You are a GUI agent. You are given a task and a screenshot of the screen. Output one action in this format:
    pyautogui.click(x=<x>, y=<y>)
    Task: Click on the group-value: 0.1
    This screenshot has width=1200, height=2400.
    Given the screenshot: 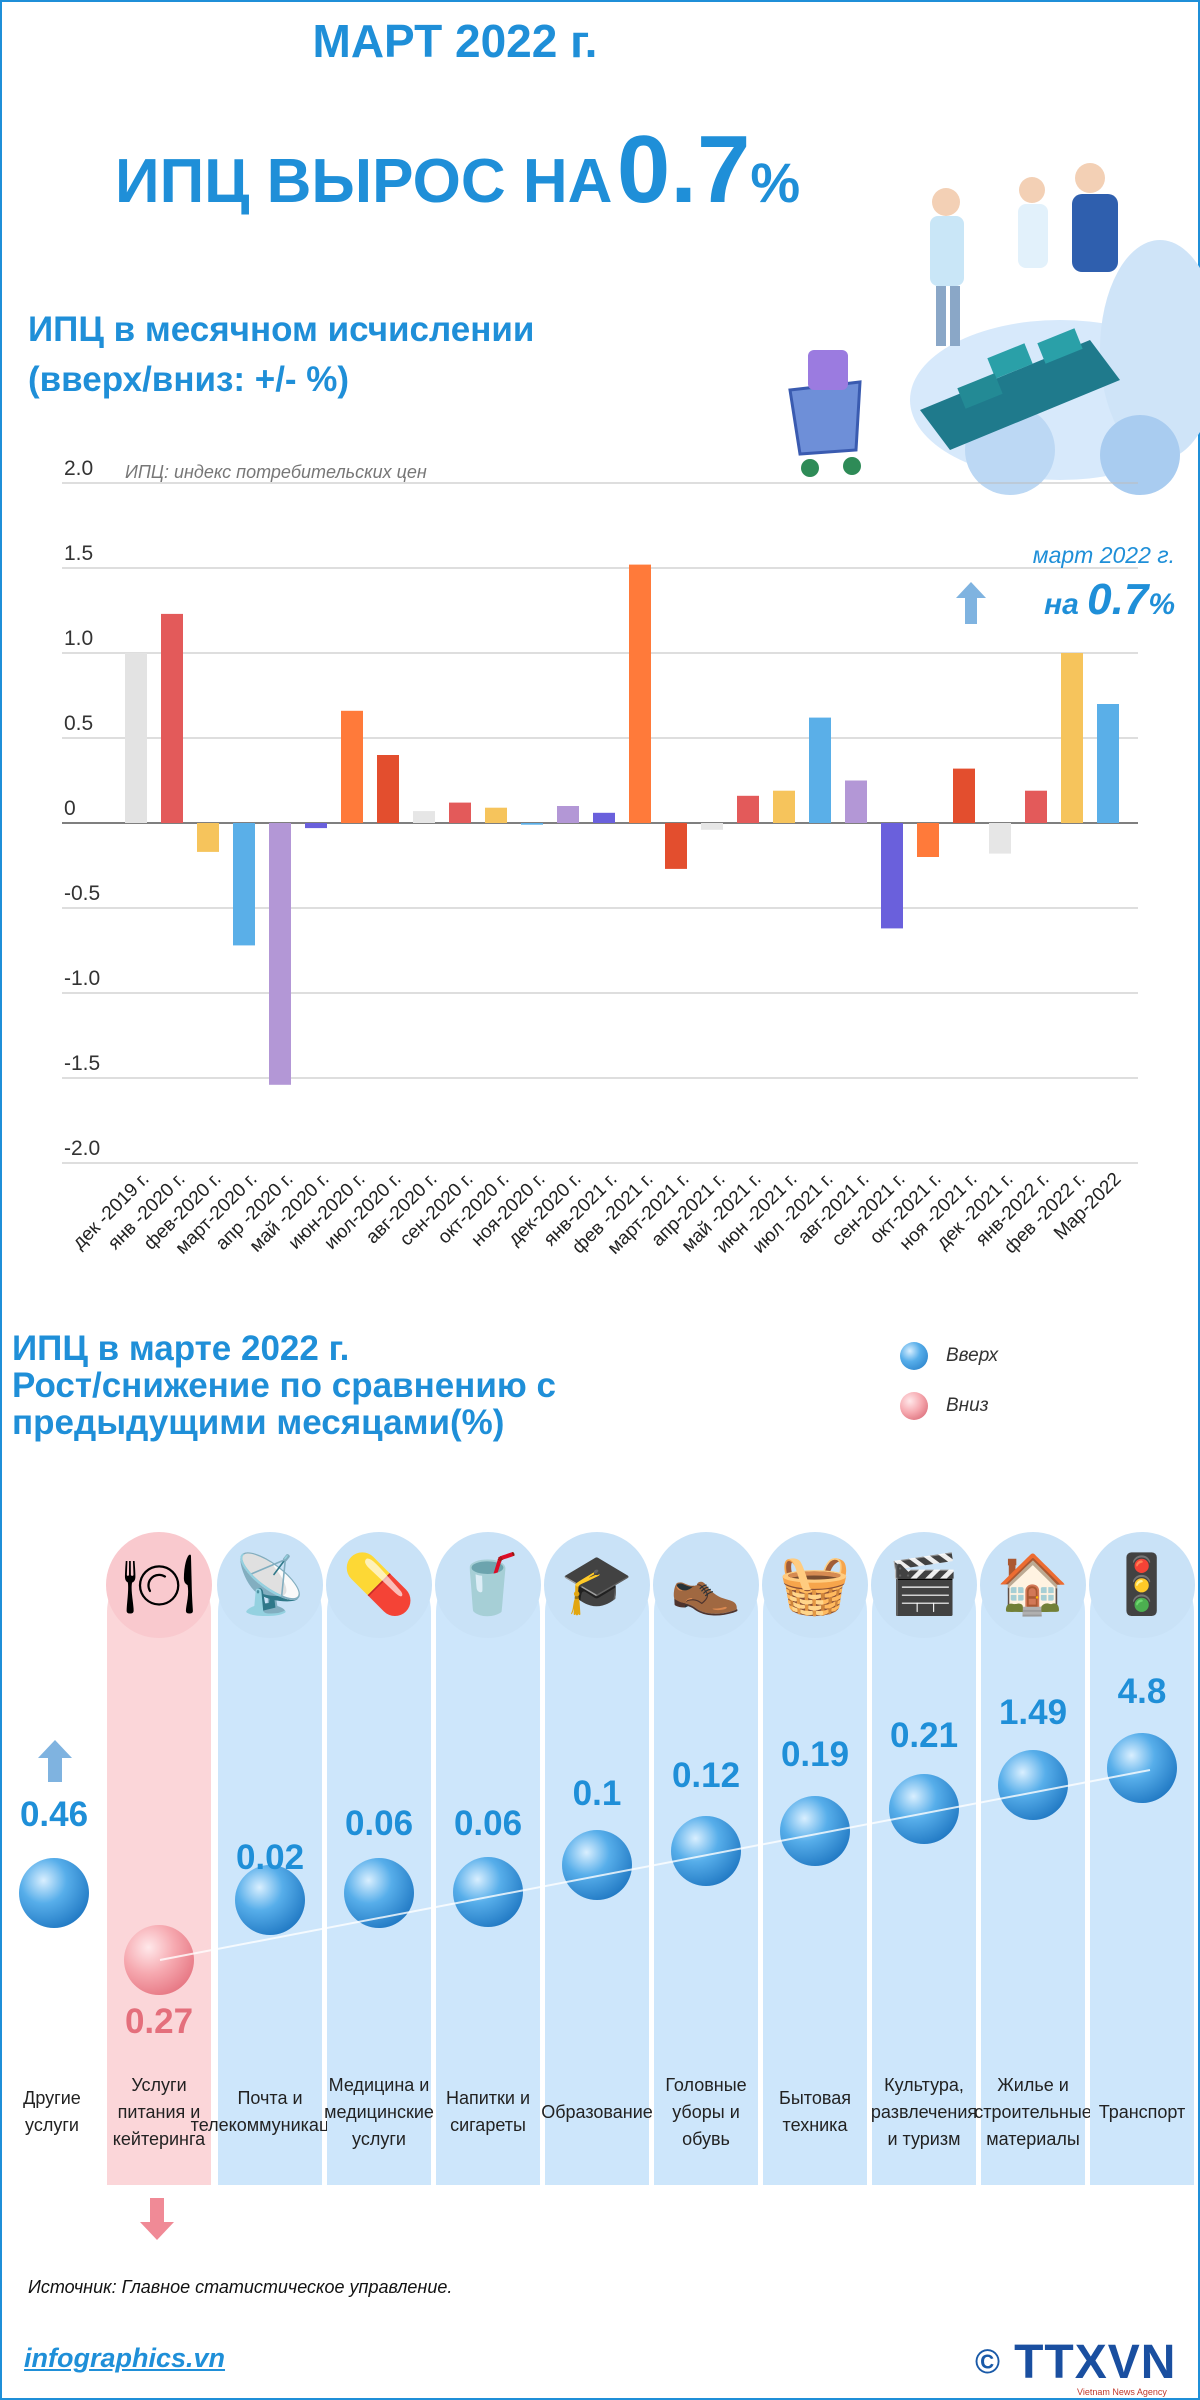 What is the action you would take?
    pyautogui.click(x=597, y=1793)
    